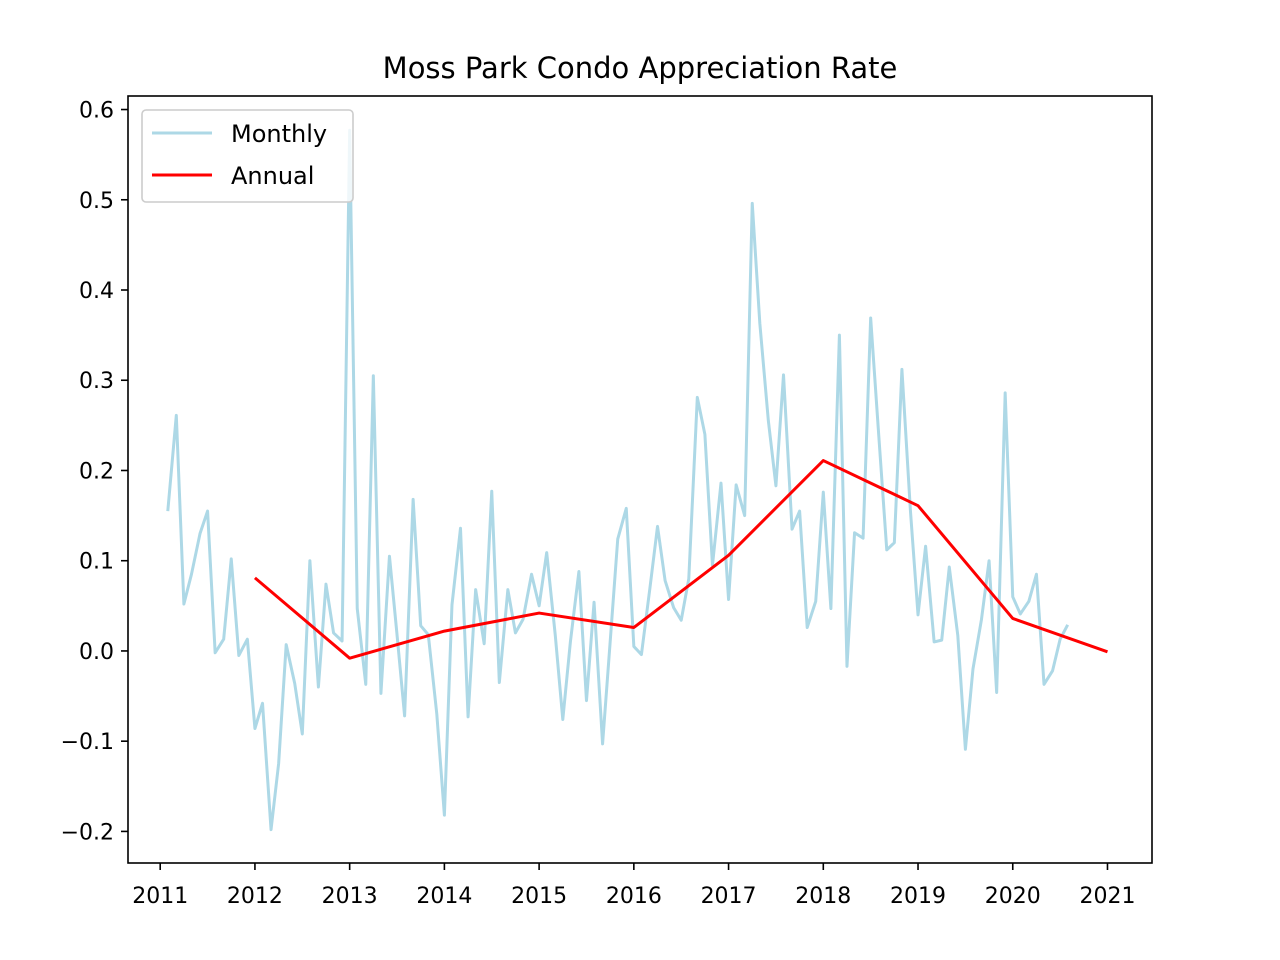  What do you see at coordinates (255, 896) in the screenshot?
I see `x-tick-label: 2012` at bounding box center [255, 896].